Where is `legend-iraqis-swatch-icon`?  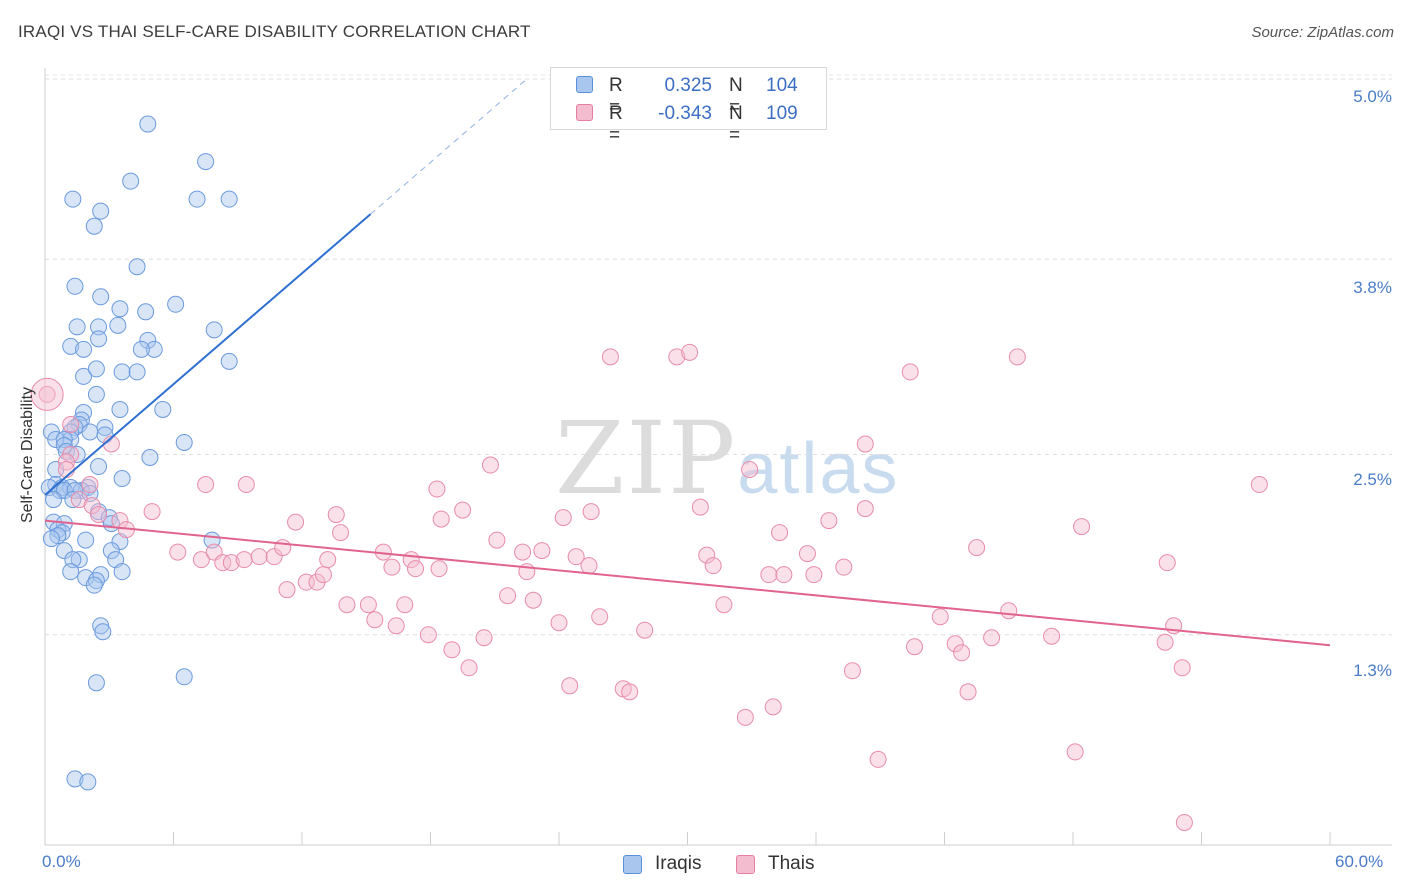
legend-iraqis-swatch-icon is located at coordinates (632, 864).